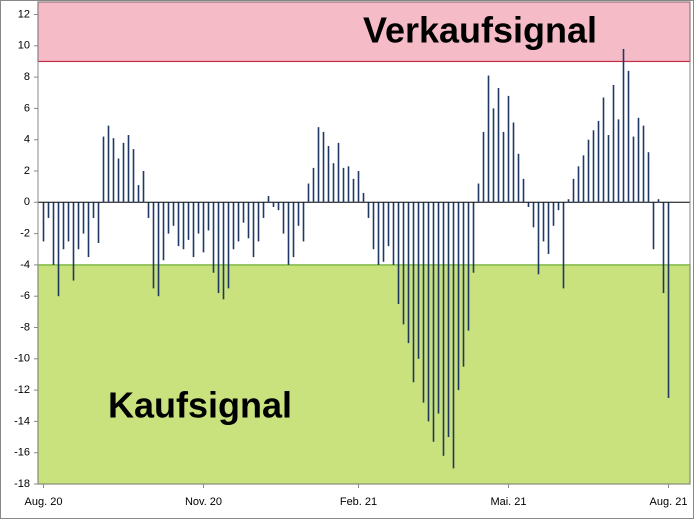 This screenshot has height=519, width=694. What do you see at coordinates (480, 30) in the screenshot?
I see `zone-label: Verkaufsignal` at bounding box center [480, 30].